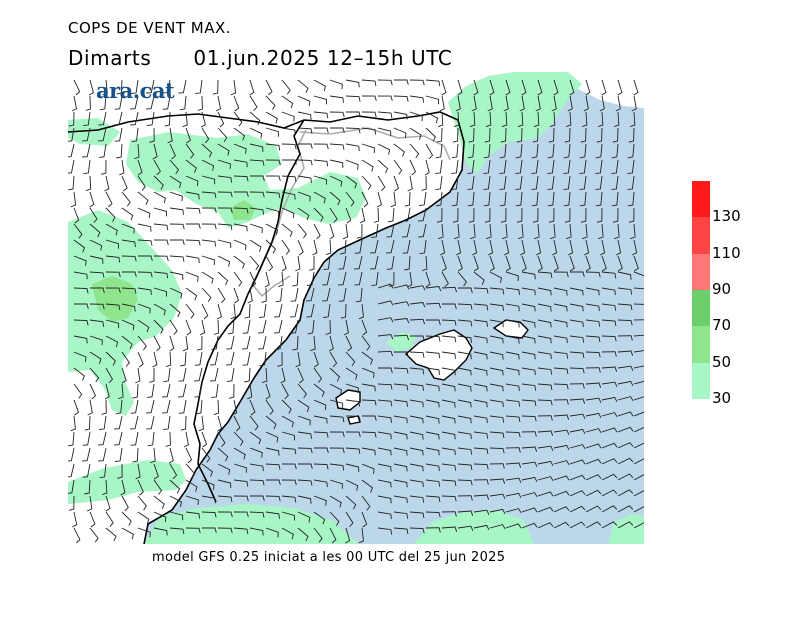 The height and width of the screenshot is (617, 800). Describe the element at coordinates (722, 361) in the screenshot. I see `legend-label: 50` at that location.